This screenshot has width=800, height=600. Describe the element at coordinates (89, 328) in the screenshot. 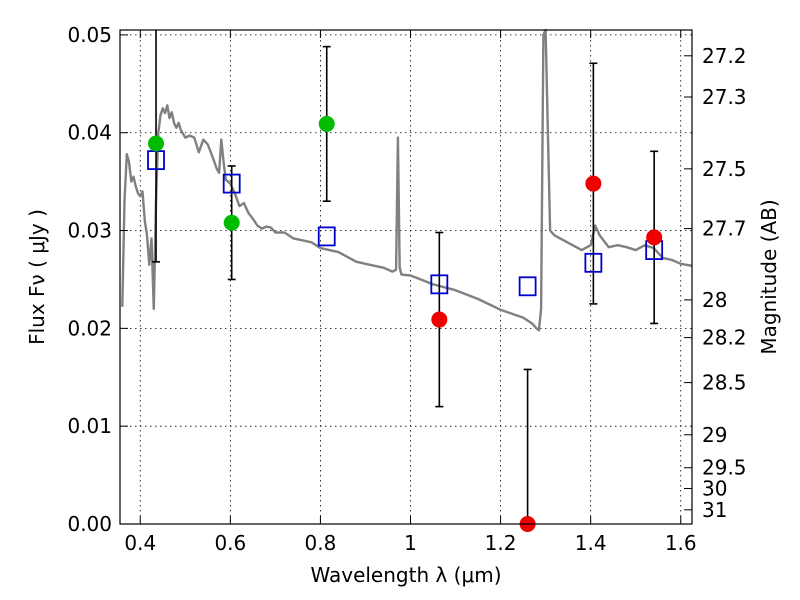

I see `y-tick-label: 0.02` at that location.